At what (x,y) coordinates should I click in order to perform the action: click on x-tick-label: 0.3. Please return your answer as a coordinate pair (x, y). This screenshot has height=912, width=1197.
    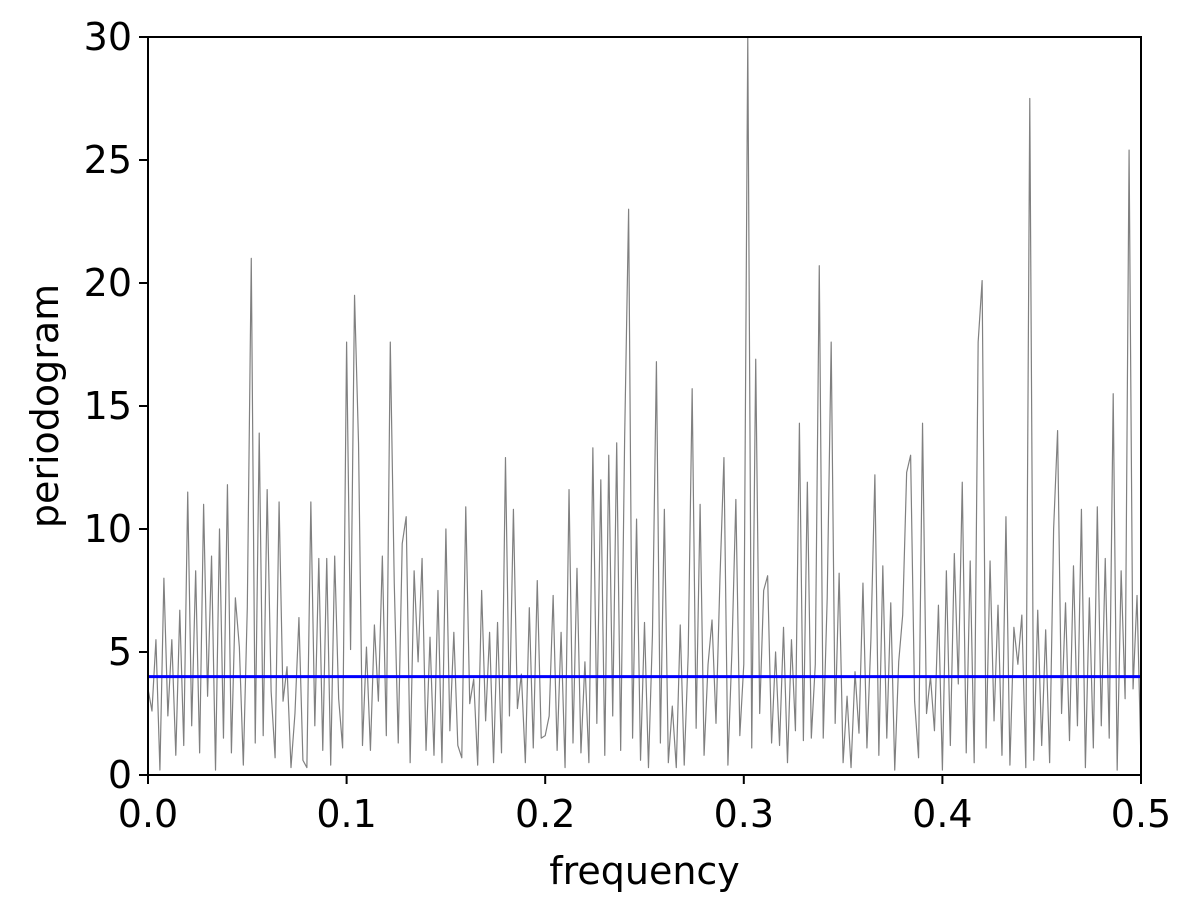
    Looking at the image, I should click on (744, 814).